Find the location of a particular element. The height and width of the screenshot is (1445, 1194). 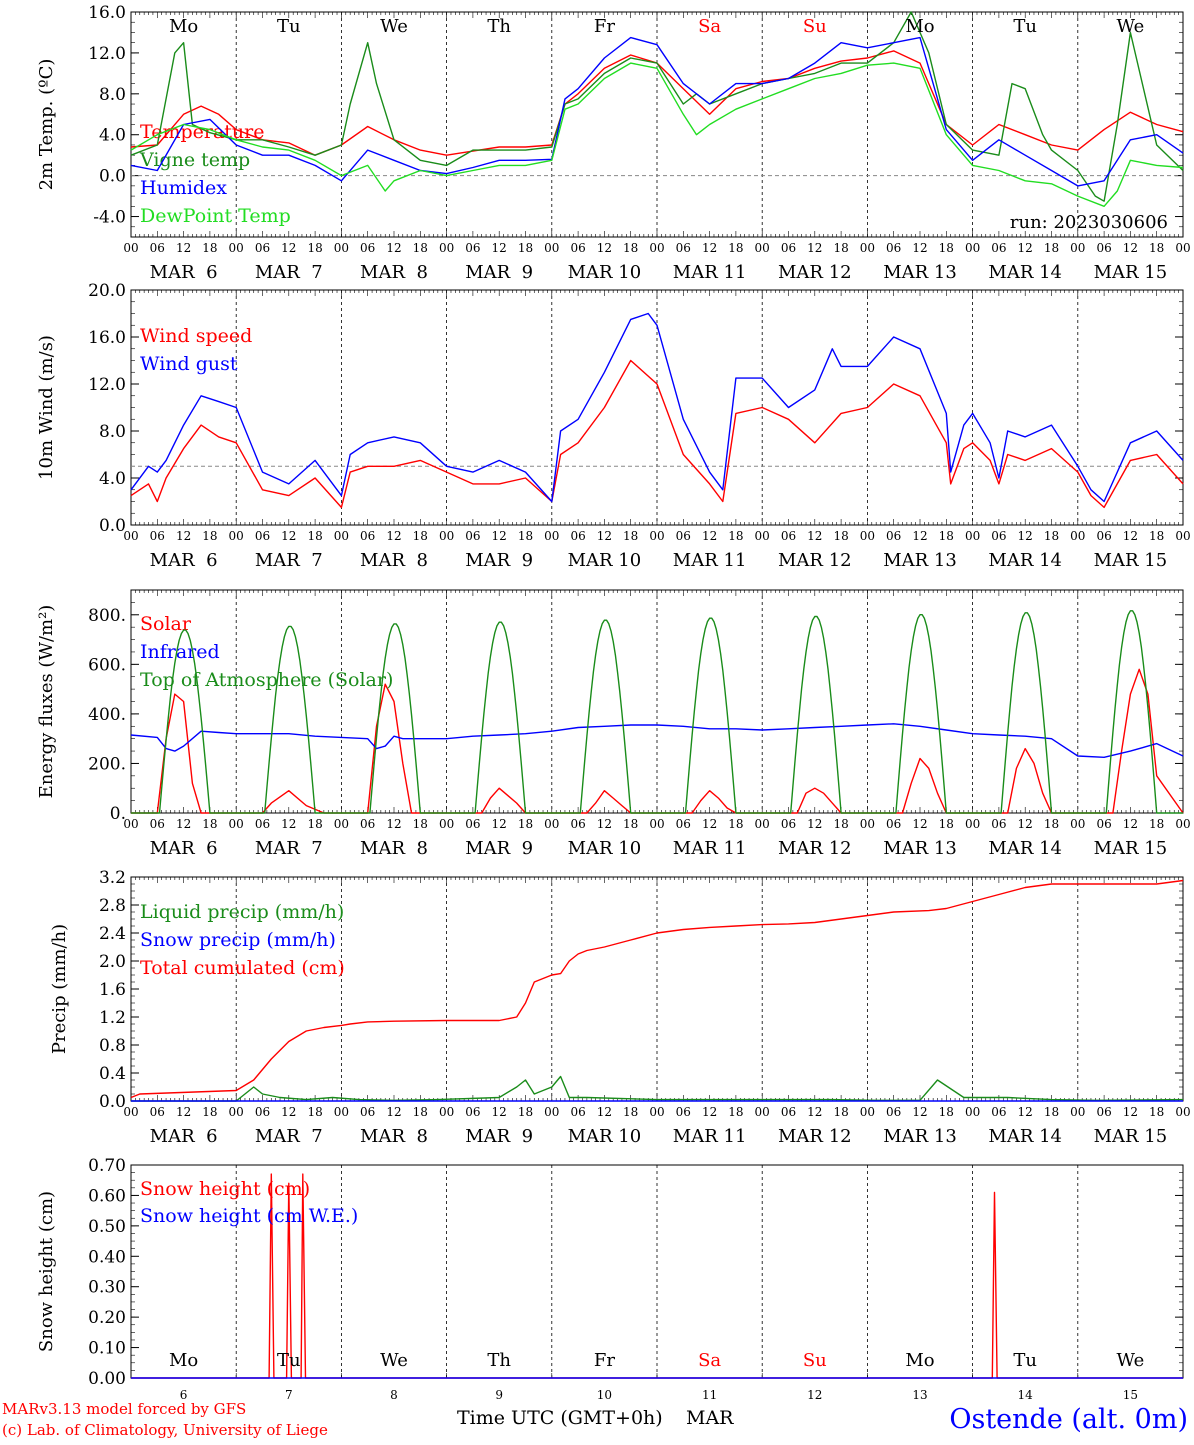

day-number-label: 13 is located at coordinates (919, 1395).